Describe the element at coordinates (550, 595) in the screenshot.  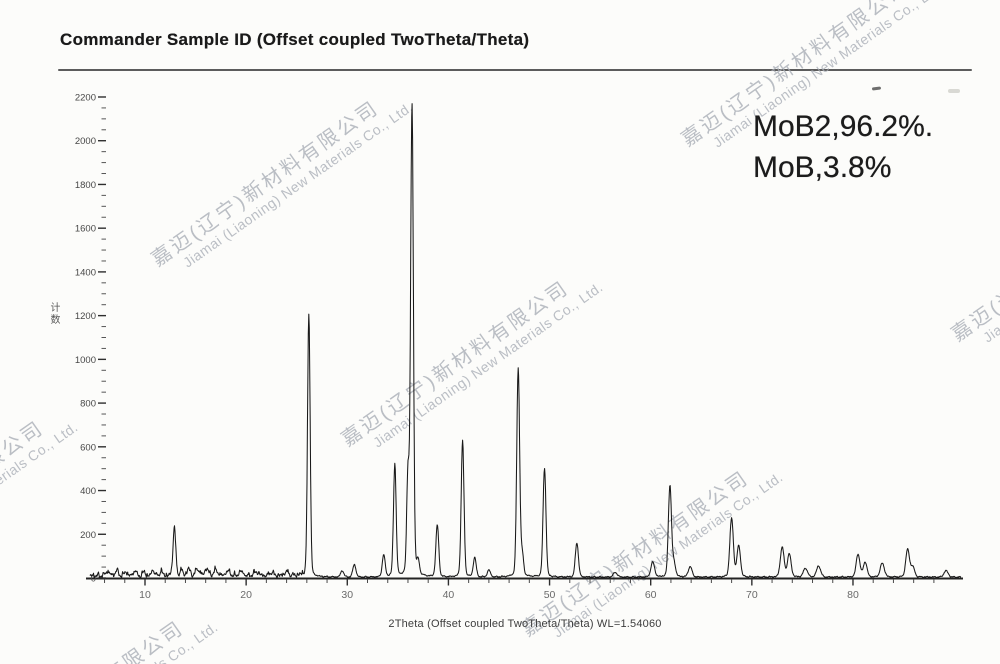
I see `x-tick-label: 50` at that location.